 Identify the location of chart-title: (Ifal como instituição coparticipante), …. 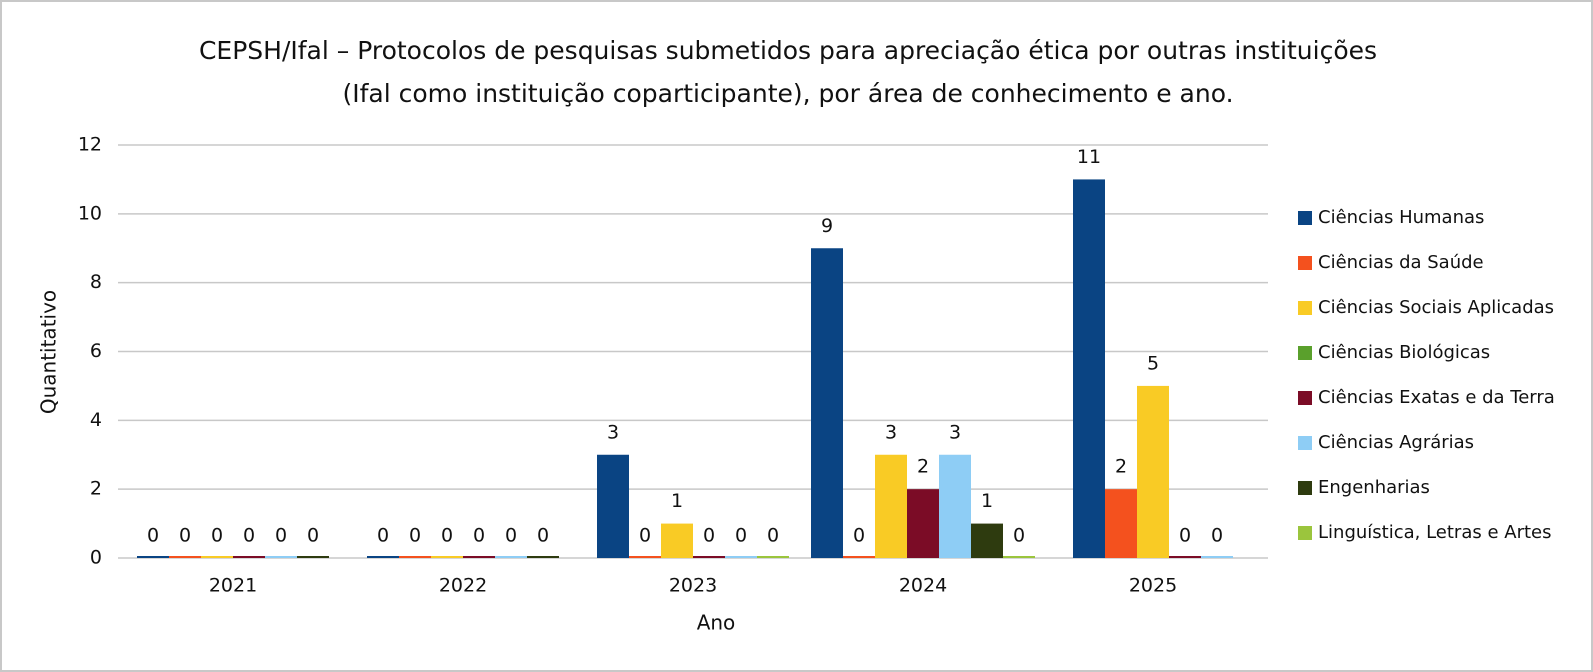
(787, 93).